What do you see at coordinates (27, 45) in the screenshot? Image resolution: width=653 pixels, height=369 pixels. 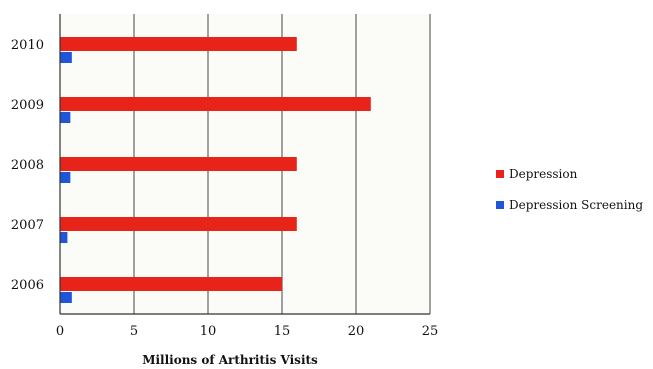 I see `y-tick-label: 2010` at bounding box center [27, 45].